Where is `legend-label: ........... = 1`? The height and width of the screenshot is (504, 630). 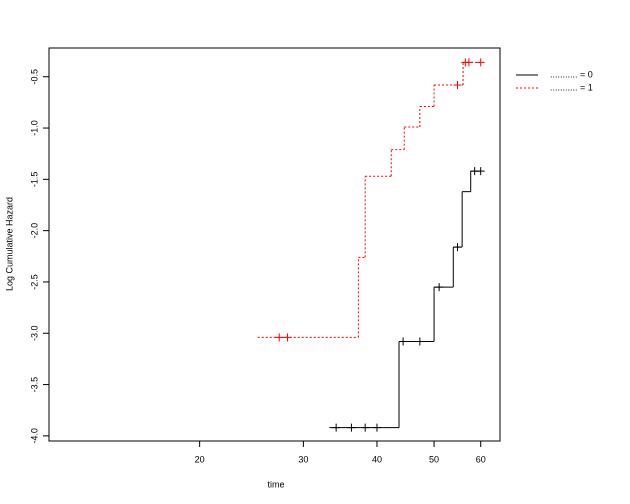
legend-label: ........... = 1 is located at coordinates (571, 87).